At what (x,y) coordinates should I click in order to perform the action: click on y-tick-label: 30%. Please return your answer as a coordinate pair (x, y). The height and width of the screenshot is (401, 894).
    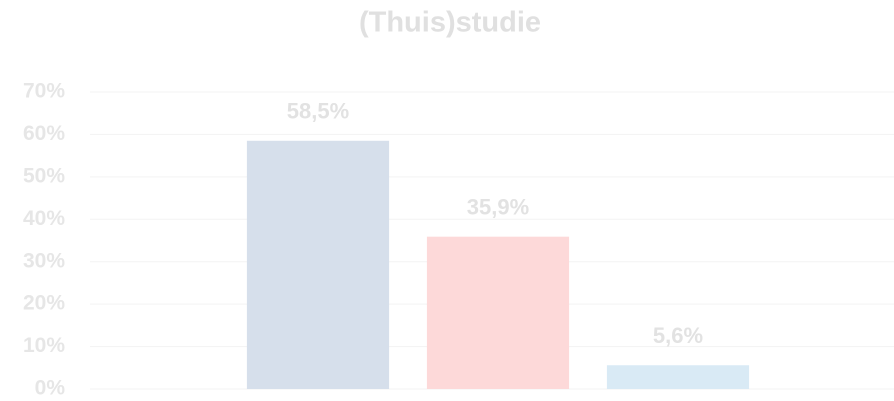
    Looking at the image, I should click on (44, 260).